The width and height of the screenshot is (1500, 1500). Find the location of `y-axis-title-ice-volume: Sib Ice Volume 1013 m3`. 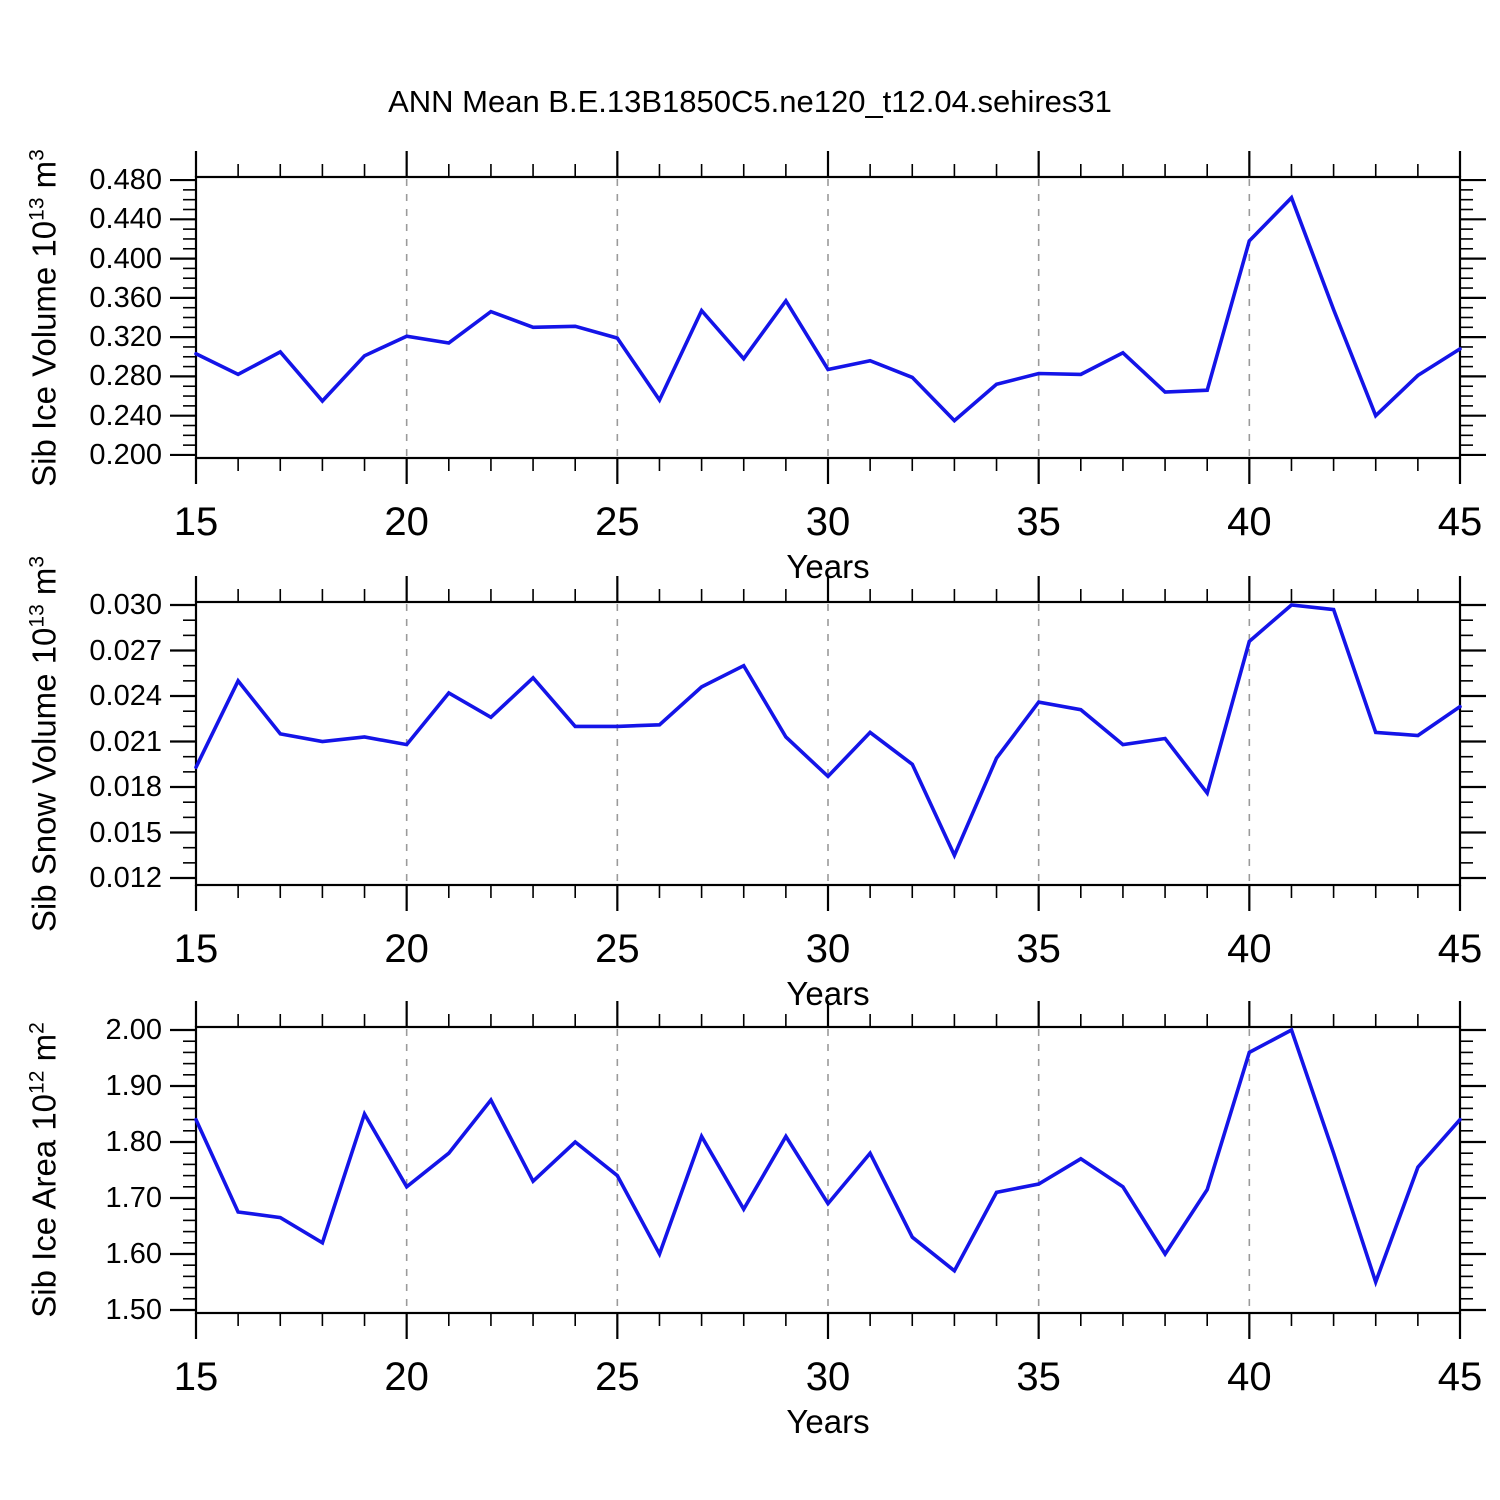

y-axis-title-ice-volume: Sib Ice Volume 1013 m3 is located at coordinates (44, 317).